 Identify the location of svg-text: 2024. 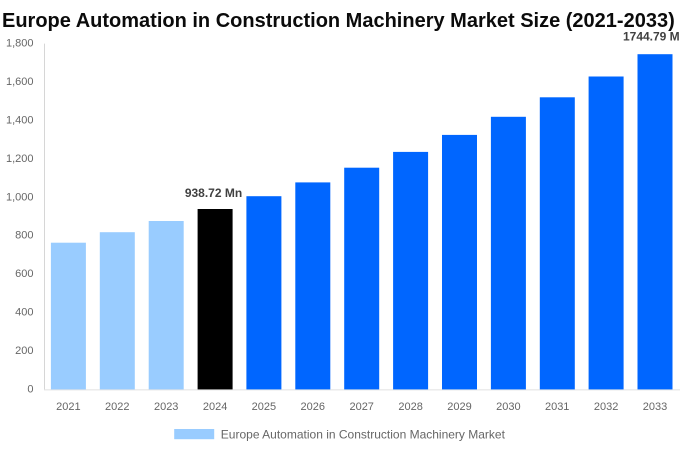
(215, 407).